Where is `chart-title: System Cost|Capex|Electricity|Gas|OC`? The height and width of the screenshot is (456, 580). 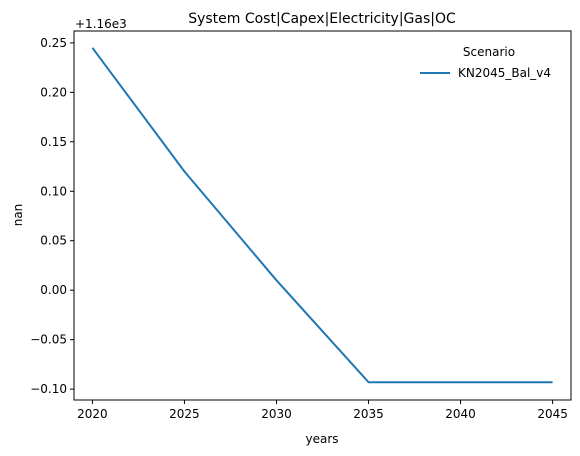
chart-title: System Cost|Capex|Electricity|Gas|OC is located at coordinates (322, 19).